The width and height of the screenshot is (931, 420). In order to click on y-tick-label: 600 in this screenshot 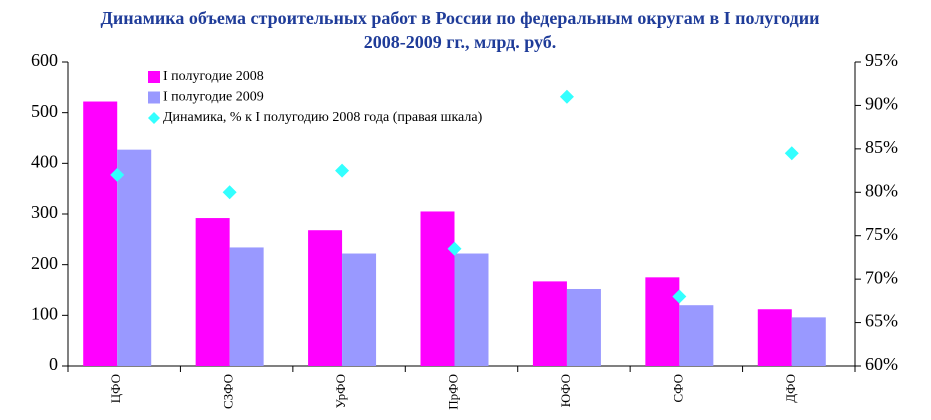, I will do `click(44, 60)`.